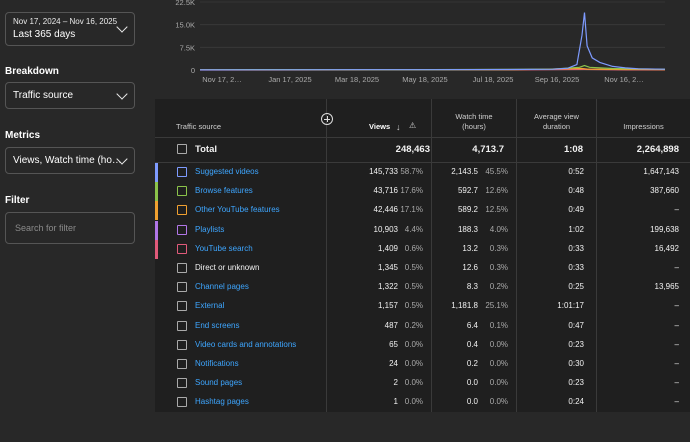 The image size is (690, 442). I want to click on traffic-source-name: Browse features, so click(224, 191).